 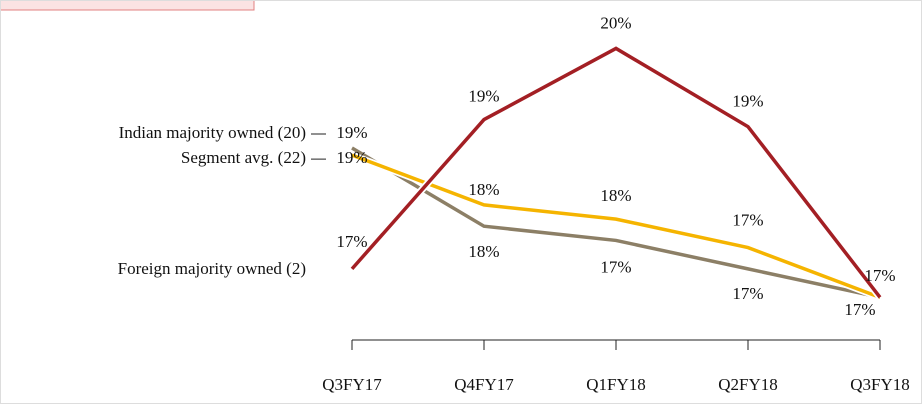 I want to click on x-tick-label: Q2FY18, so click(x=748, y=384).